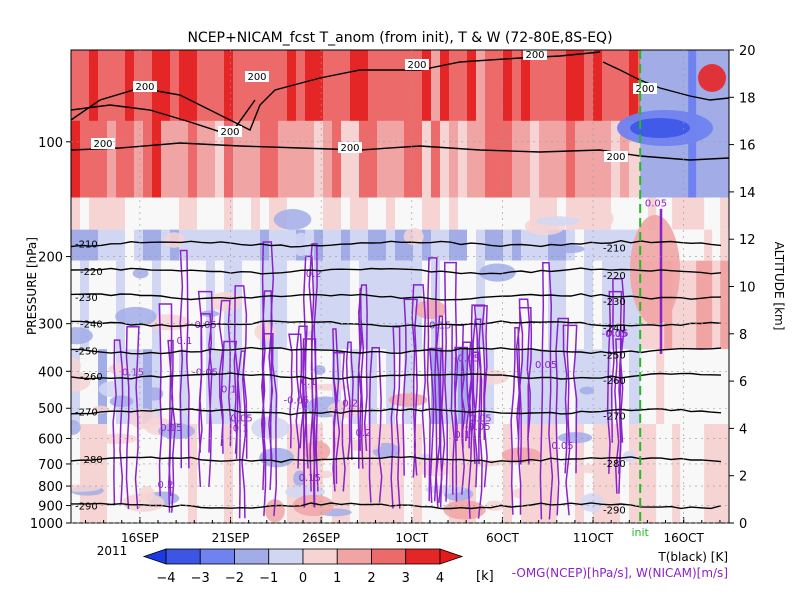  Describe the element at coordinates (50, 372) in the screenshot. I see `y-tick-label-left: 400` at that location.